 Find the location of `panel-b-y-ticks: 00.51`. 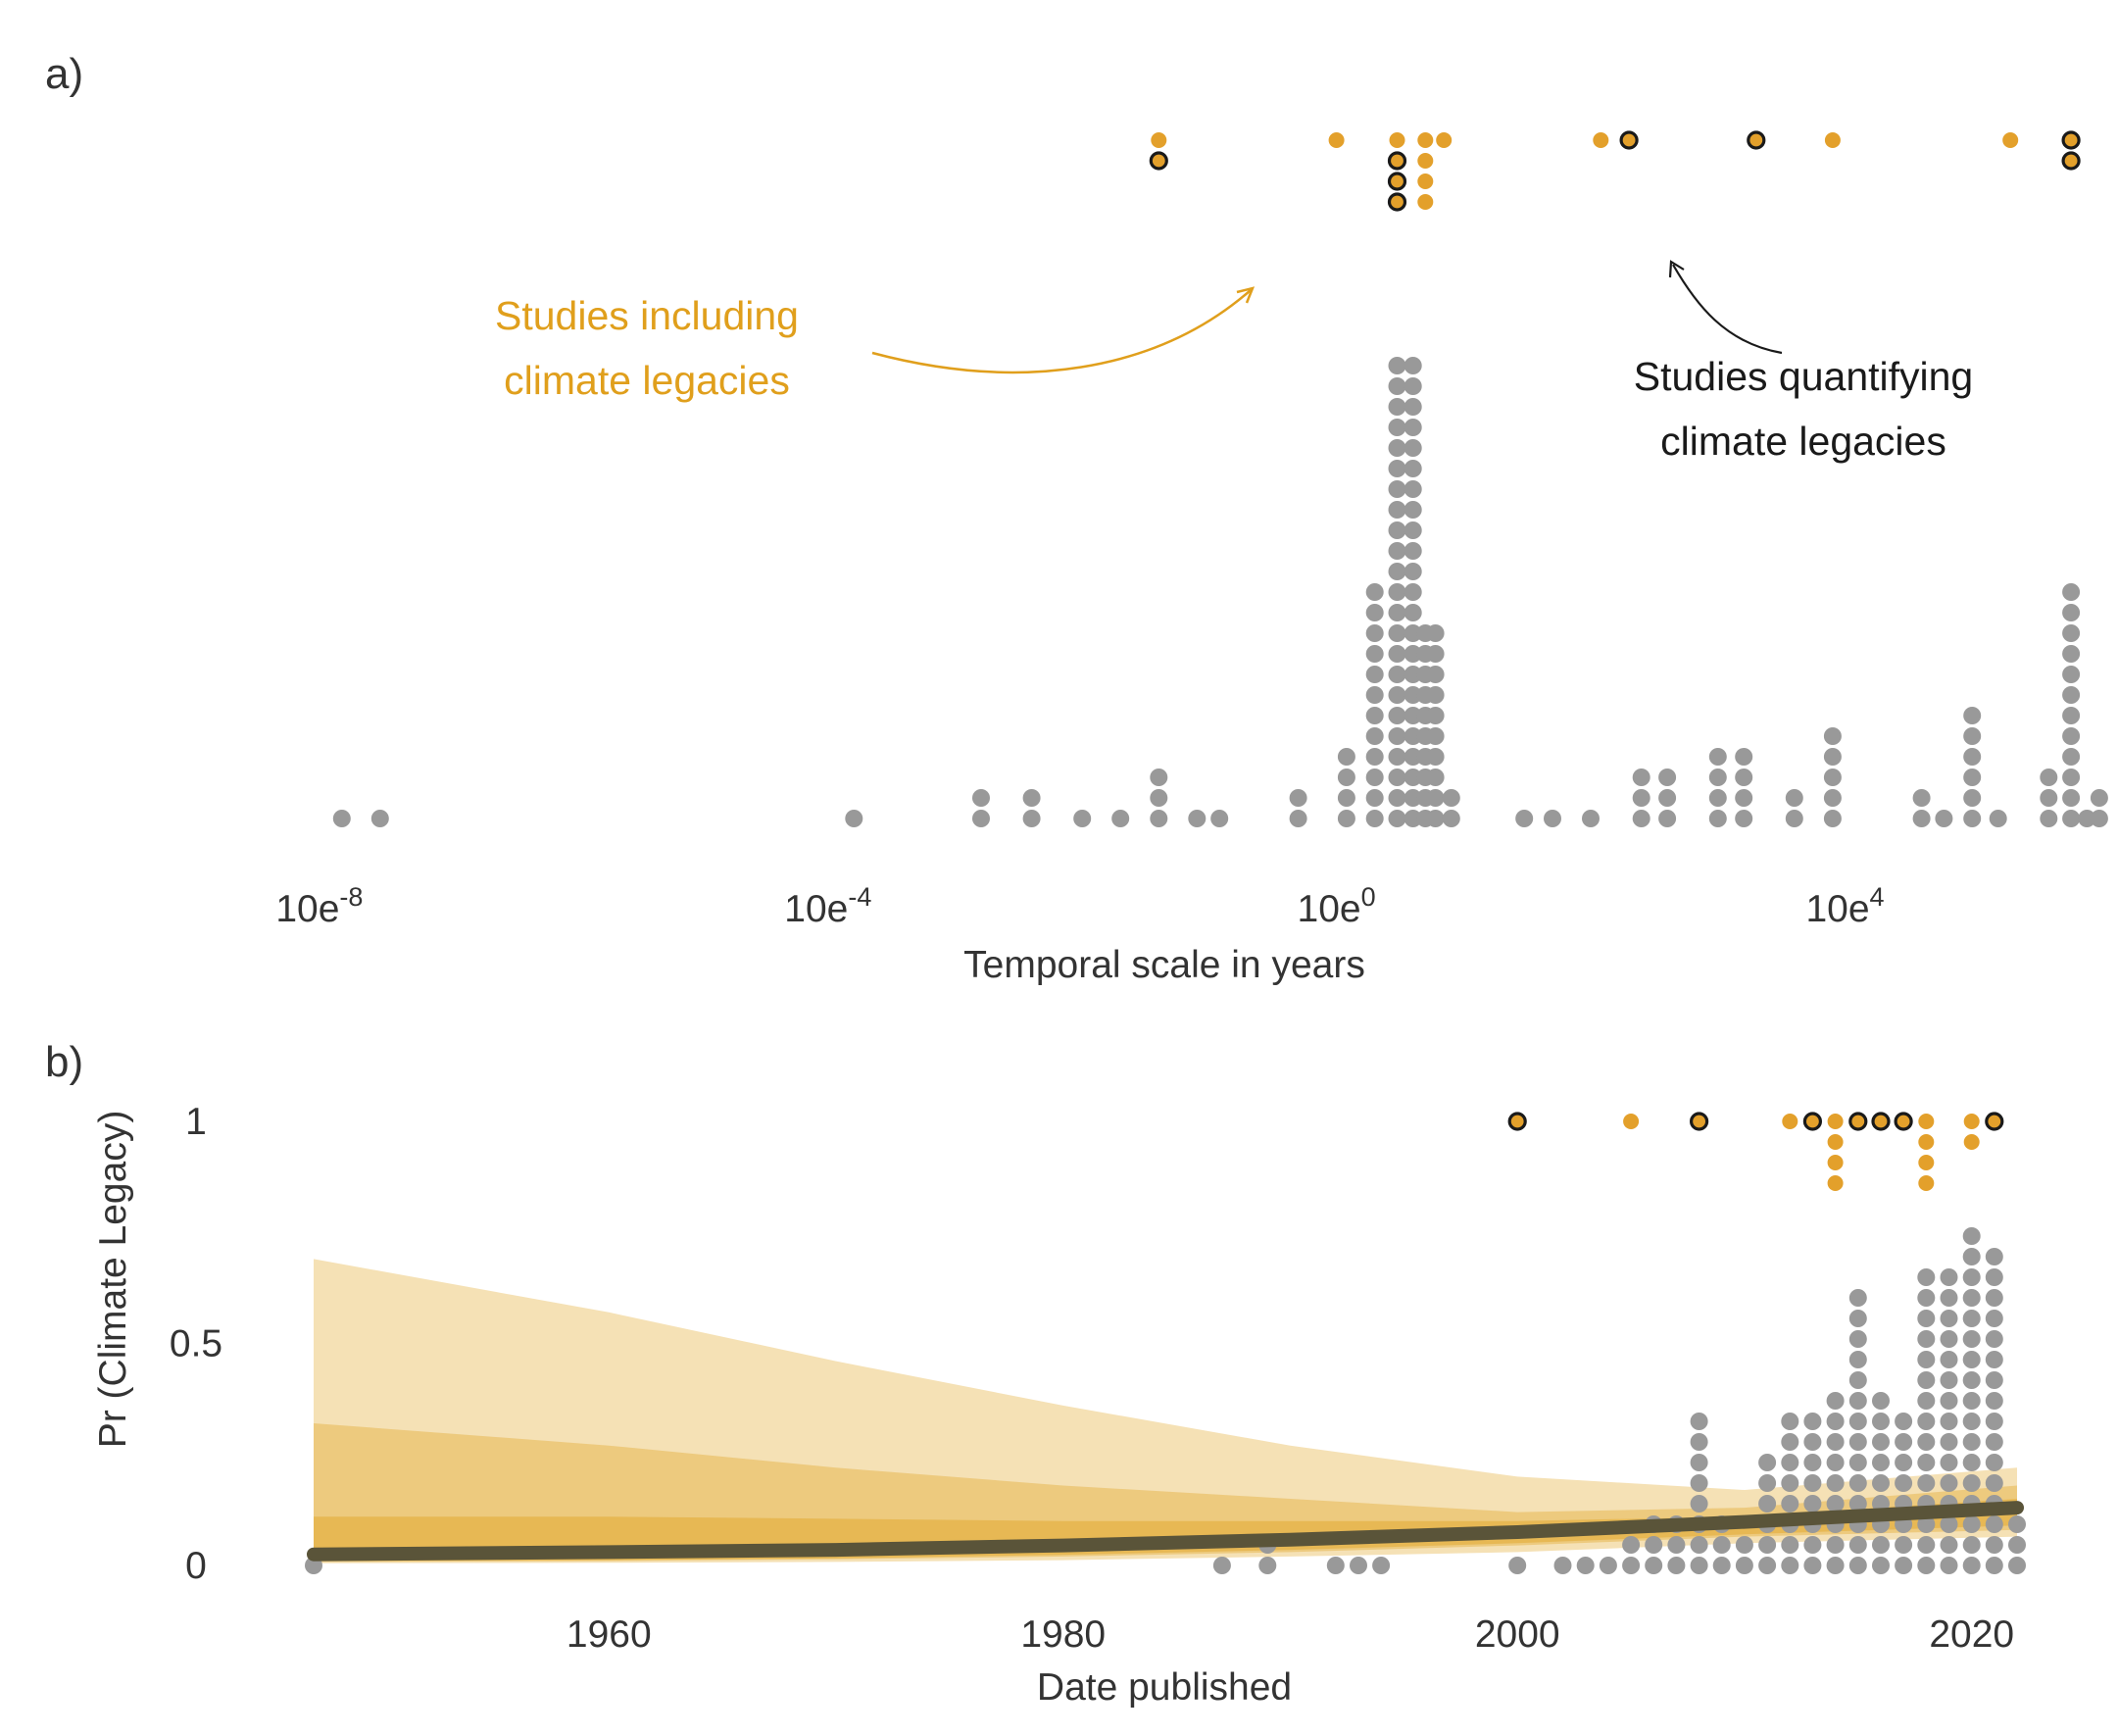

panel-b-y-ticks: 00.51 is located at coordinates (196, 1344).